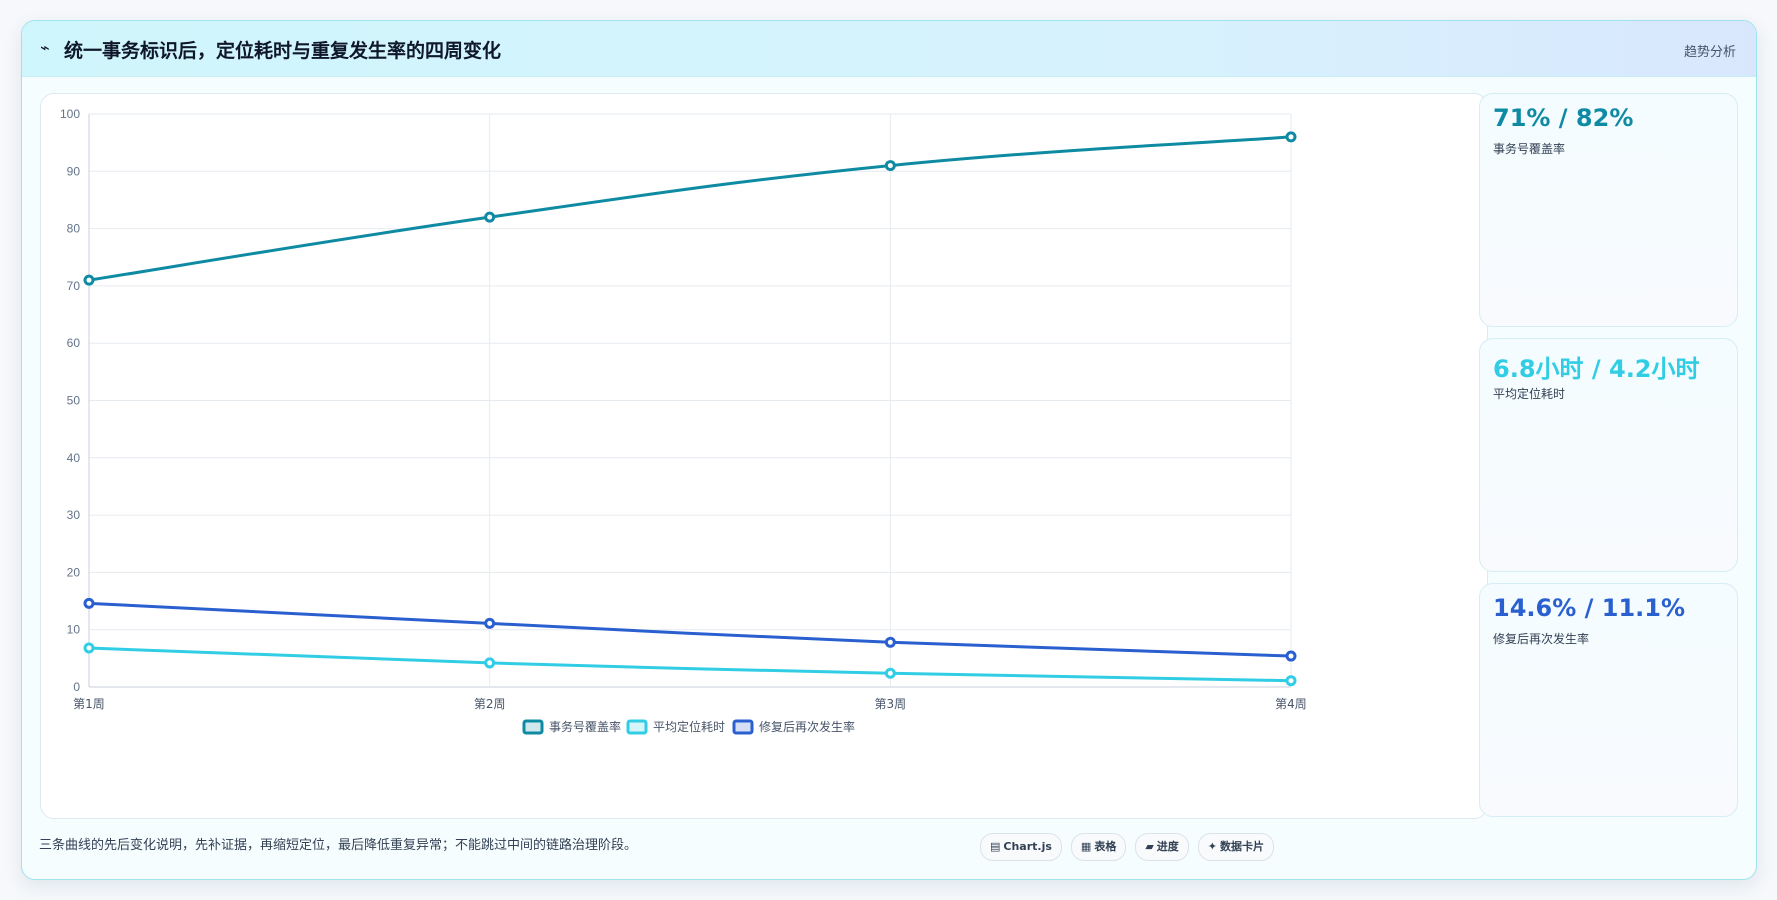 The height and width of the screenshot is (900, 1777). What do you see at coordinates (74, 171) in the screenshot?
I see `y-tick-label: 90` at bounding box center [74, 171].